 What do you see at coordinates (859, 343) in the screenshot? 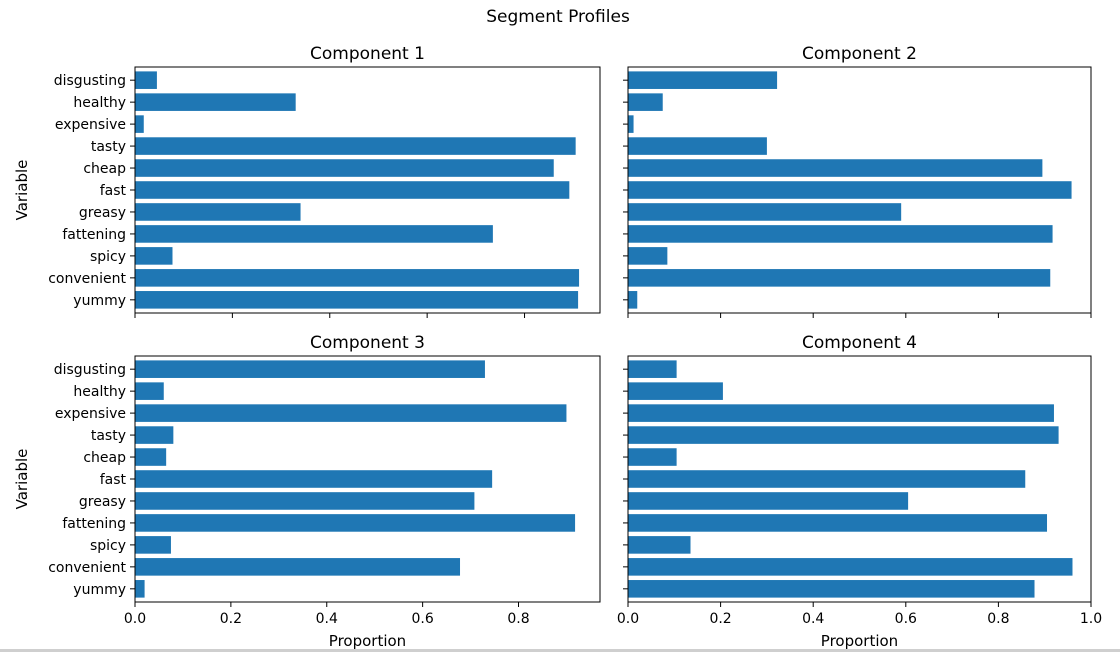
I see `panel-title: Component 4` at bounding box center [859, 343].